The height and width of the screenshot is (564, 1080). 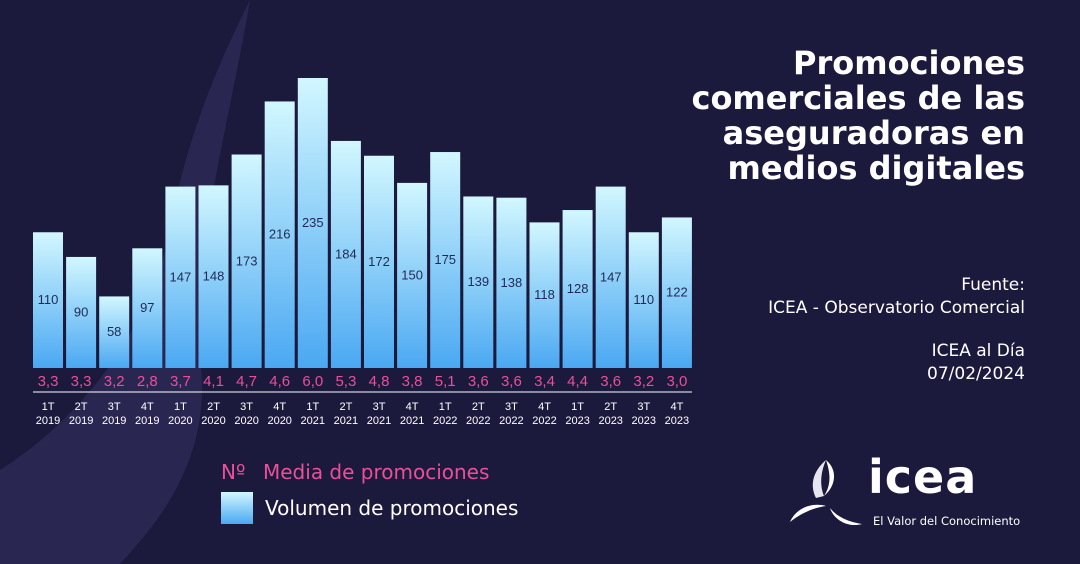 I want to click on bar-value-label: 173, so click(x=247, y=260).